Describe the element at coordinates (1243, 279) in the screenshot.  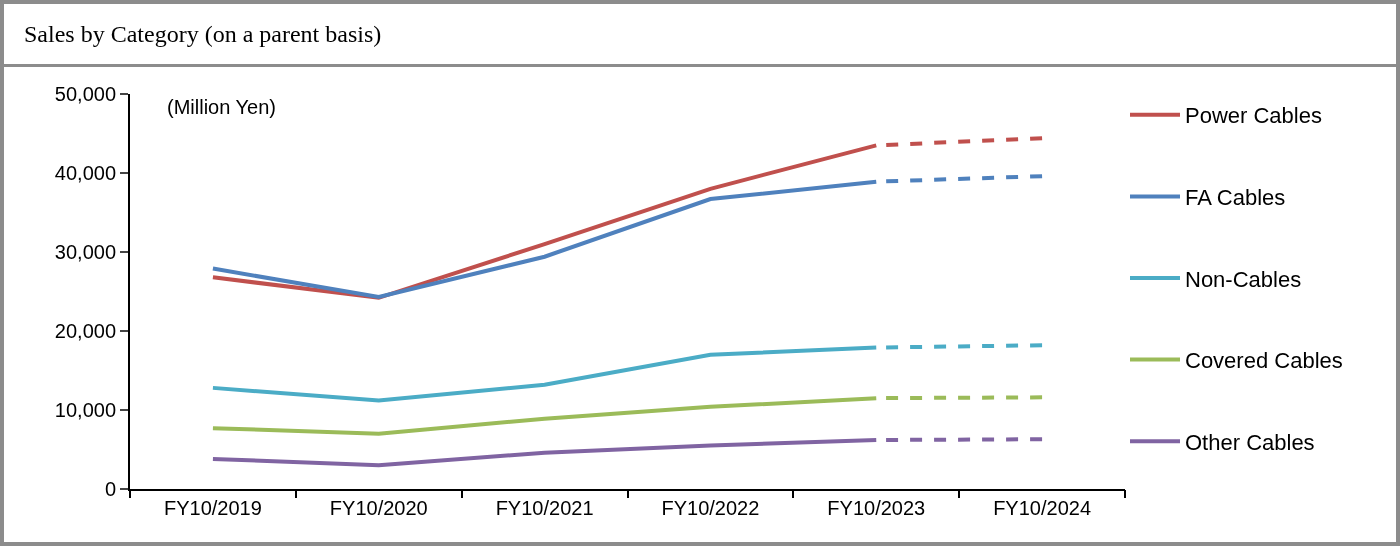
I see `legend-label: Non-Cables` at that location.